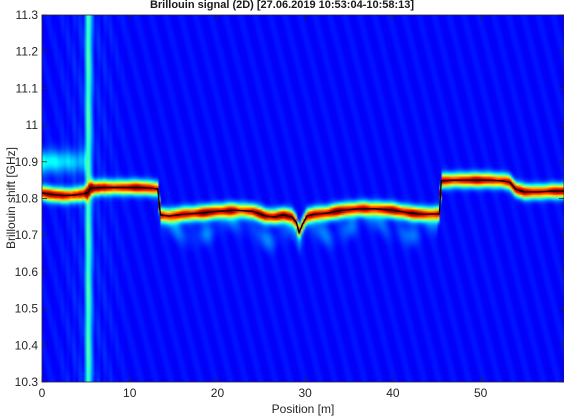 This screenshot has height=419, width=564. I want to click on y-tick-label: 11.3, so click(27, 15).